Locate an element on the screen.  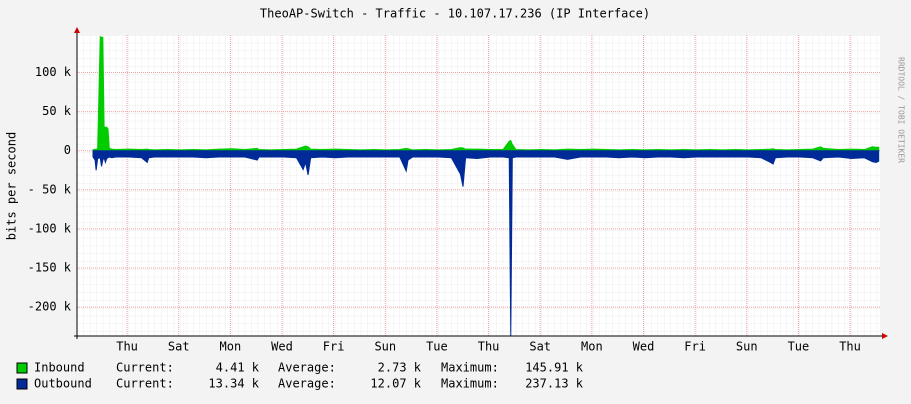
y-tick-label: 50 k is located at coordinates (57, 111).